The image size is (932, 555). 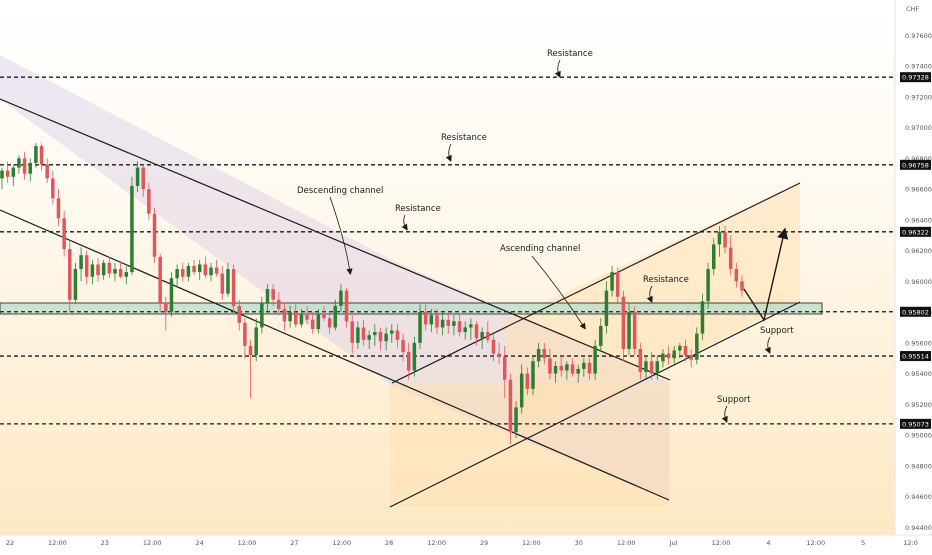 I want to click on resistance-label-2: Resistance, so click(x=464, y=138).